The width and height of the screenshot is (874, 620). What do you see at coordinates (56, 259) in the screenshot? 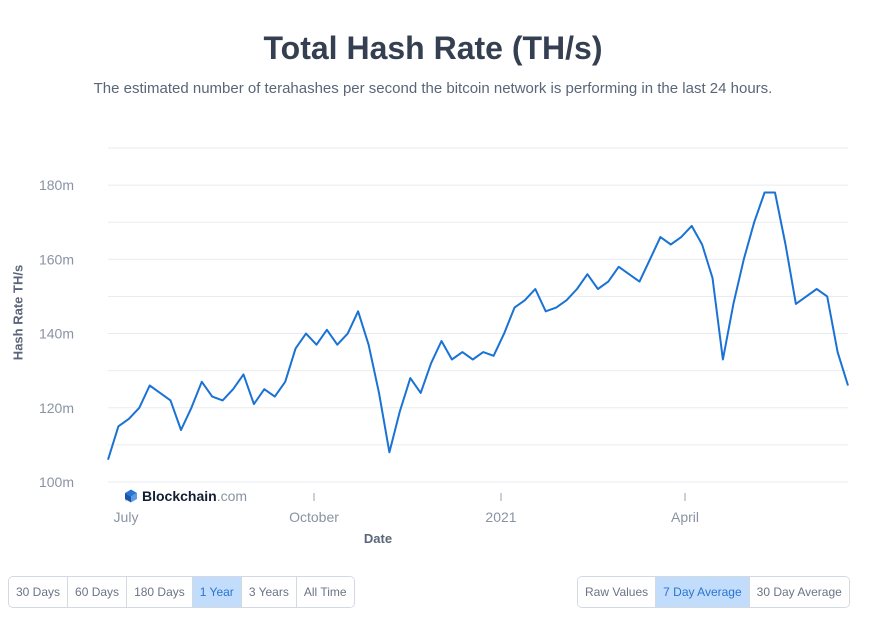
I see `y-tick-label: 160m` at bounding box center [56, 259].